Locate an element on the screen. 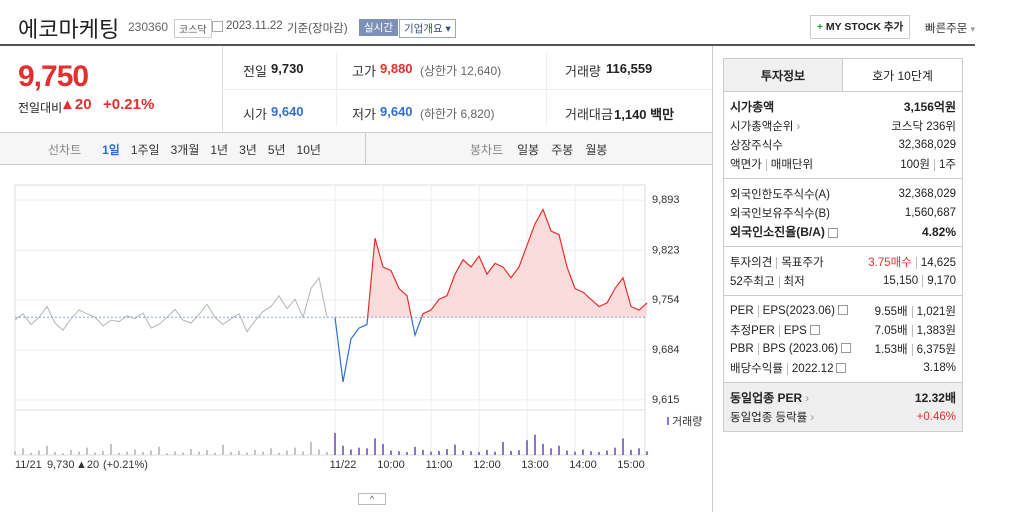 This screenshot has width=1015, height=512. footer-change-pct: (+0.21%) is located at coordinates (125, 465).